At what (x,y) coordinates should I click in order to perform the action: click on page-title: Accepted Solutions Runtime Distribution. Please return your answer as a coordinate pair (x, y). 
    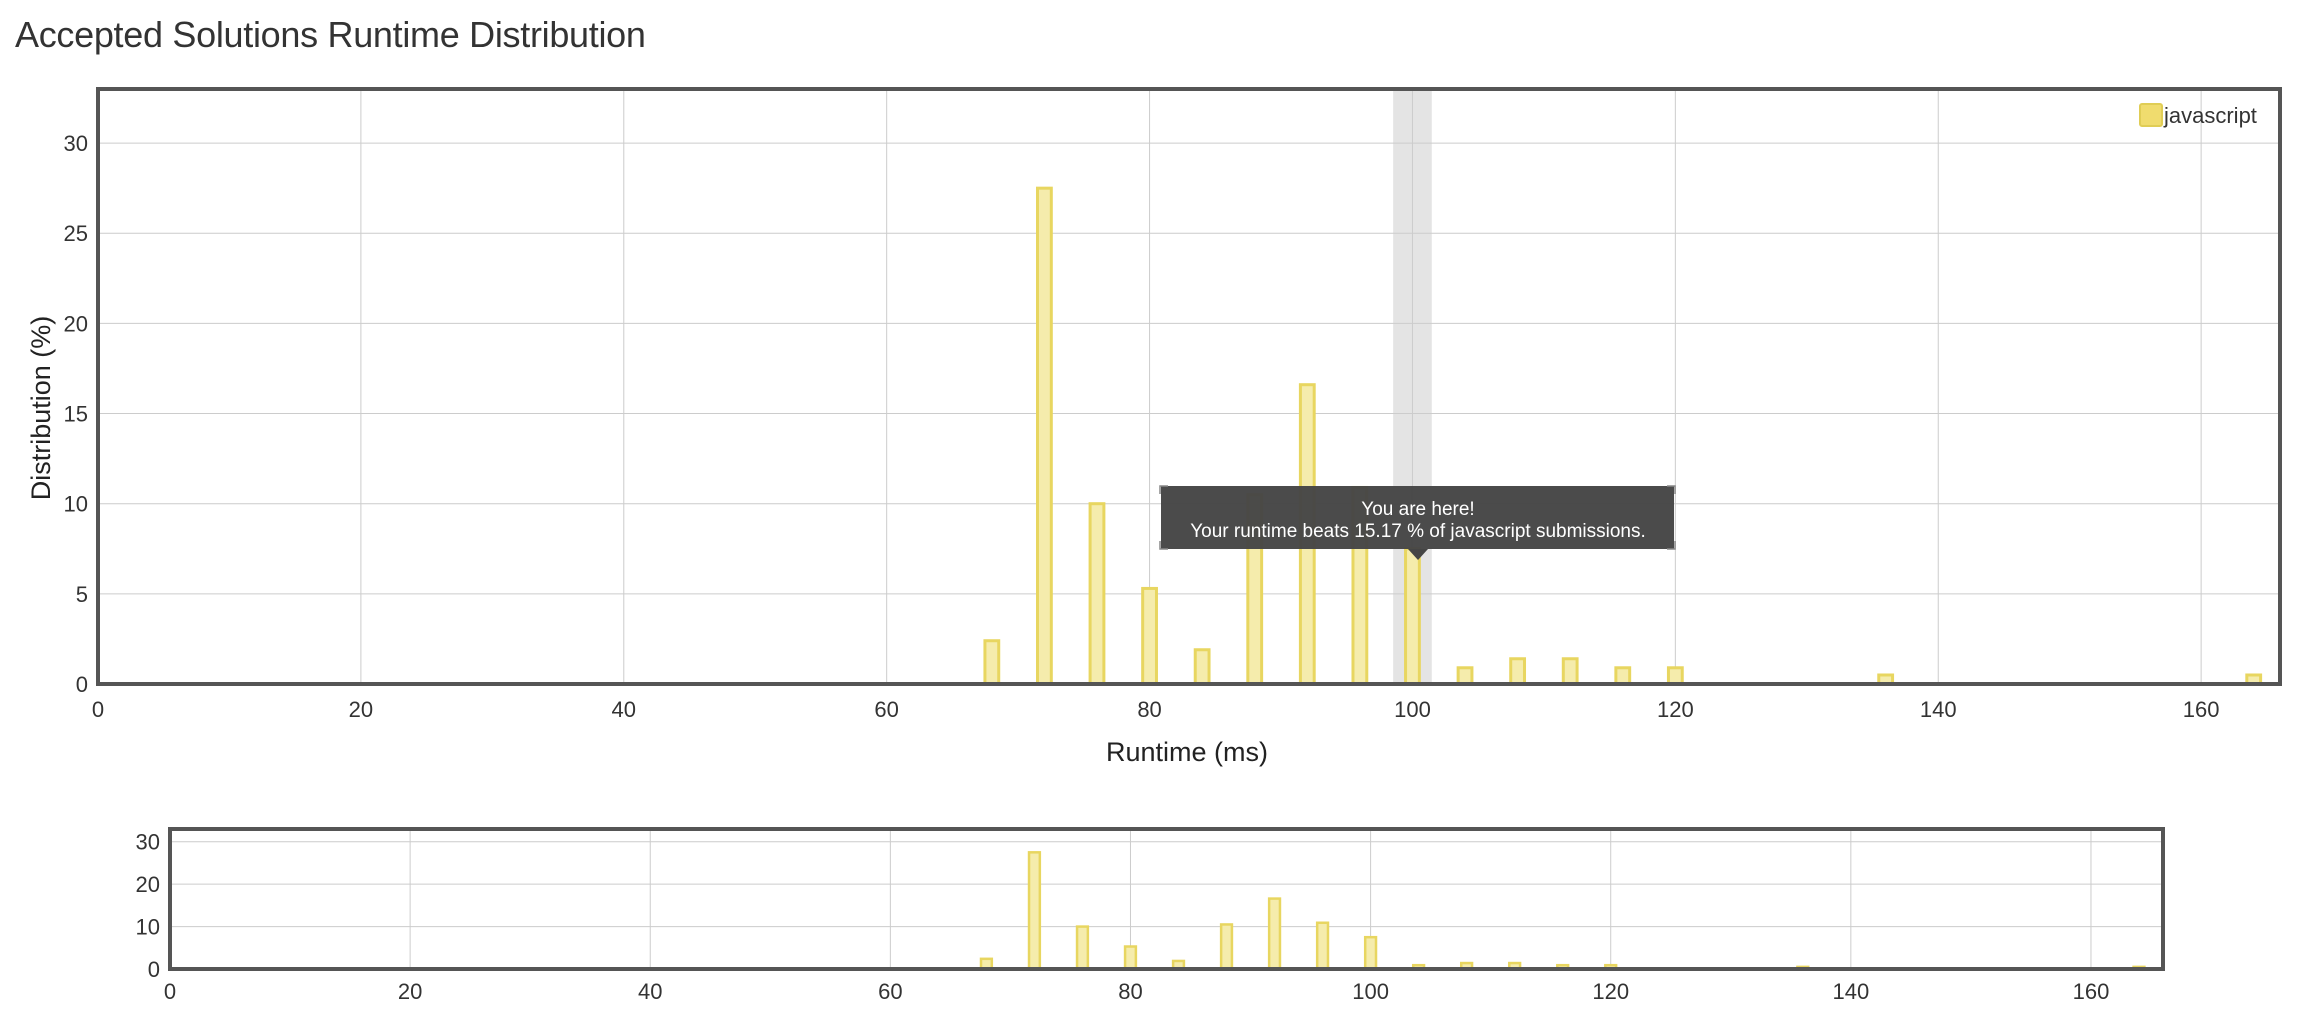
    Looking at the image, I should click on (330, 34).